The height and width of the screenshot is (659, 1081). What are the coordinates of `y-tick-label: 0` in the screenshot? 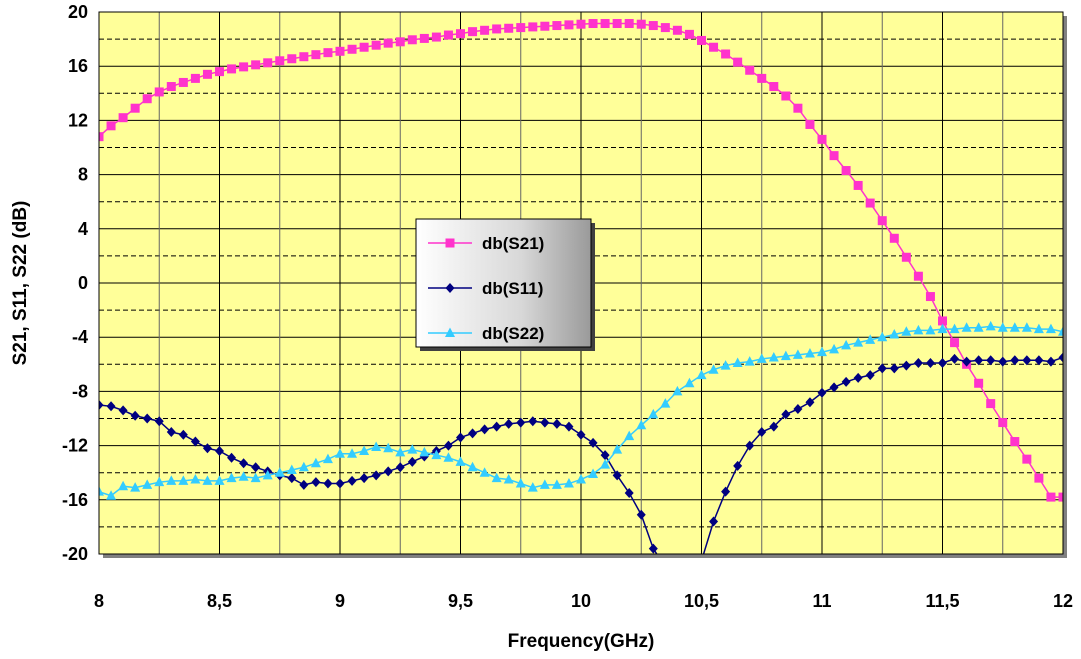 It's located at (83, 283).